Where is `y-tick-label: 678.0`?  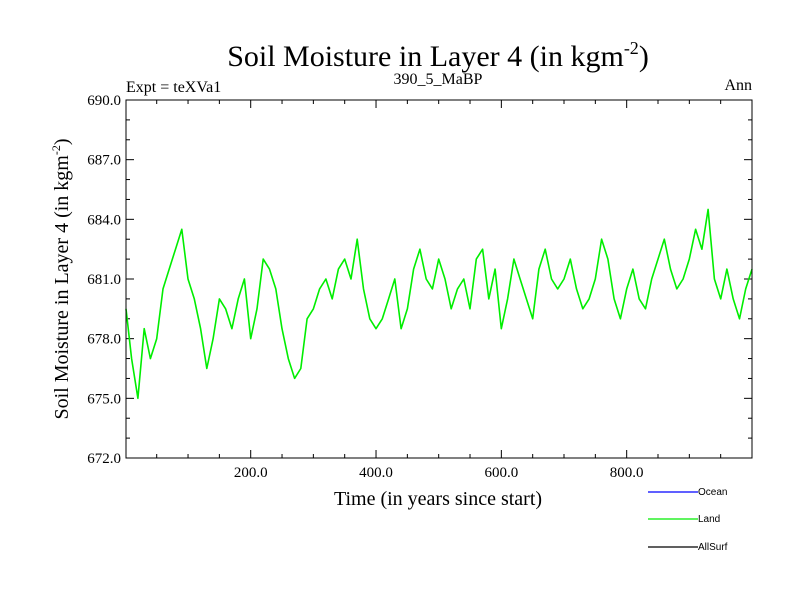 y-tick-label: 678.0 is located at coordinates (104, 340).